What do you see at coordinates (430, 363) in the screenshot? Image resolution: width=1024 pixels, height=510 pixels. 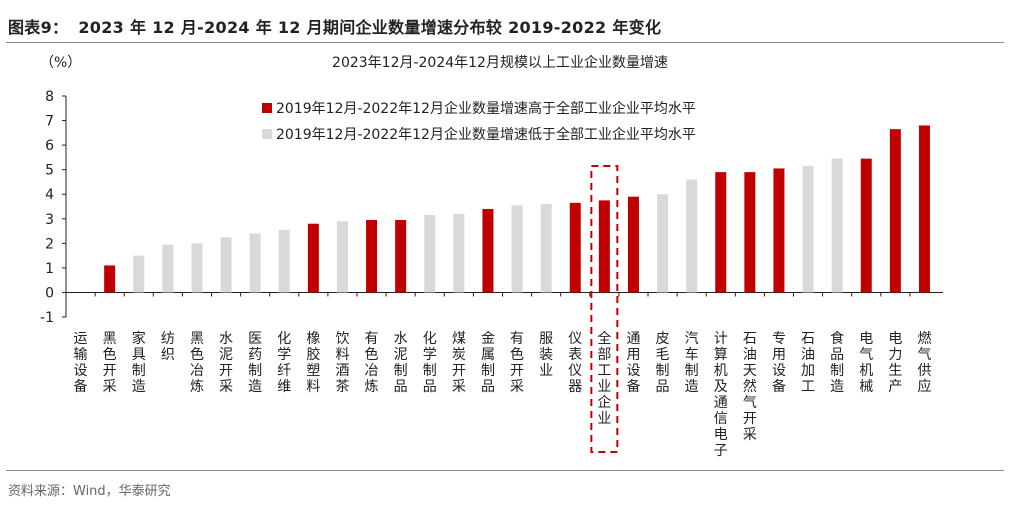 I see `x-tick-label: 化学制品` at bounding box center [430, 363].